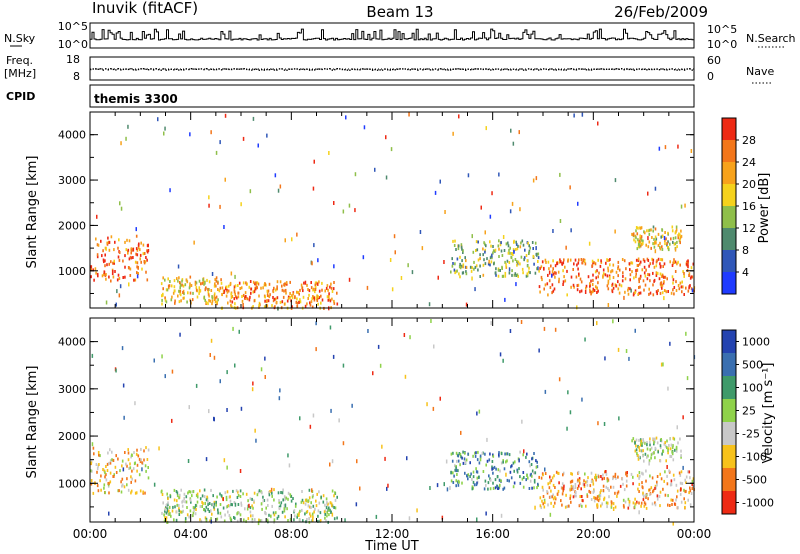  I want to click on noise-left-tick-top: 10^5, so click(73, 26).